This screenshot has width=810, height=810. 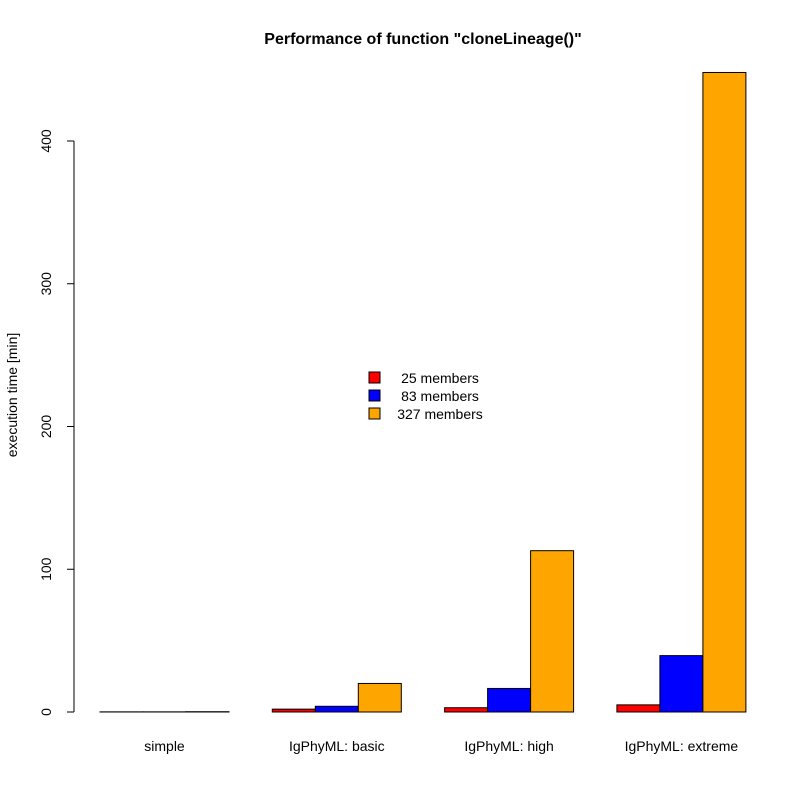 What do you see at coordinates (46, 427) in the screenshot?
I see `y-tick-label: 200` at bounding box center [46, 427].